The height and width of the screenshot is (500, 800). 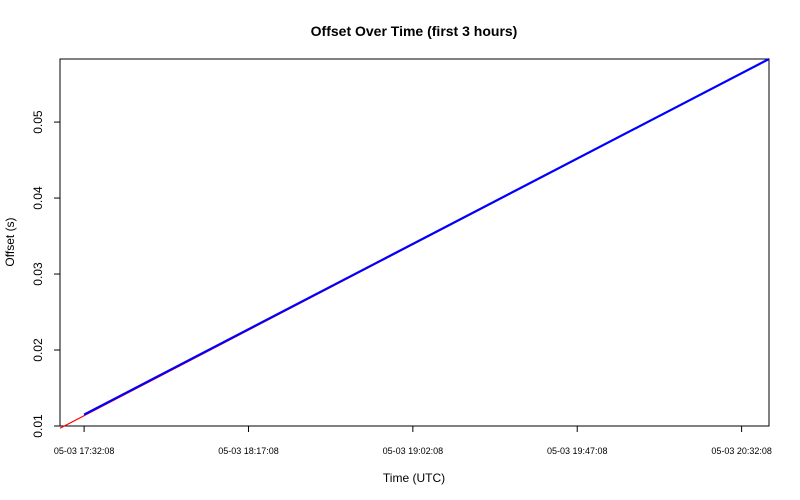 What do you see at coordinates (38, 122) in the screenshot?
I see `y-tick-label: 0.05` at bounding box center [38, 122].